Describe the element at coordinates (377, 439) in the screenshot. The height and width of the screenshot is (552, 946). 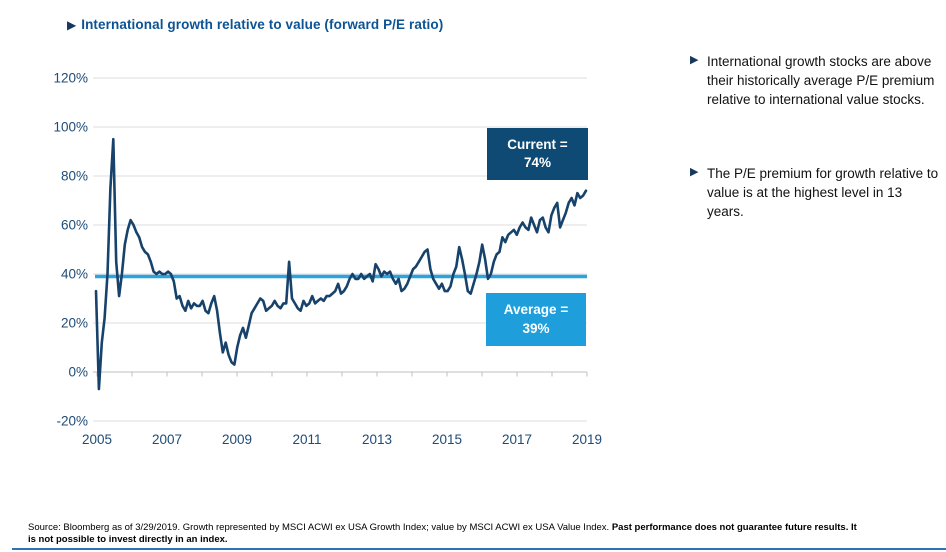
I see `x-axis-label: 2013` at that location.